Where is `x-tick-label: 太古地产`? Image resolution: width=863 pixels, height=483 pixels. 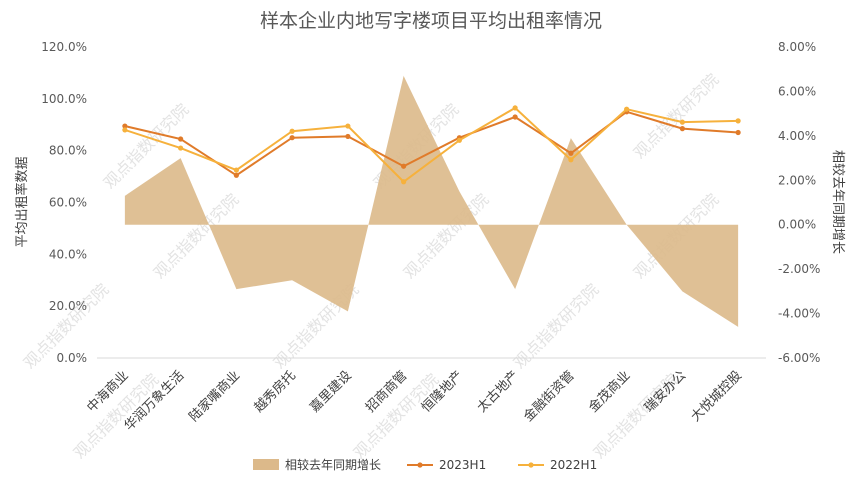
x-tick-label: 太古地产 is located at coordinates (498, 391).